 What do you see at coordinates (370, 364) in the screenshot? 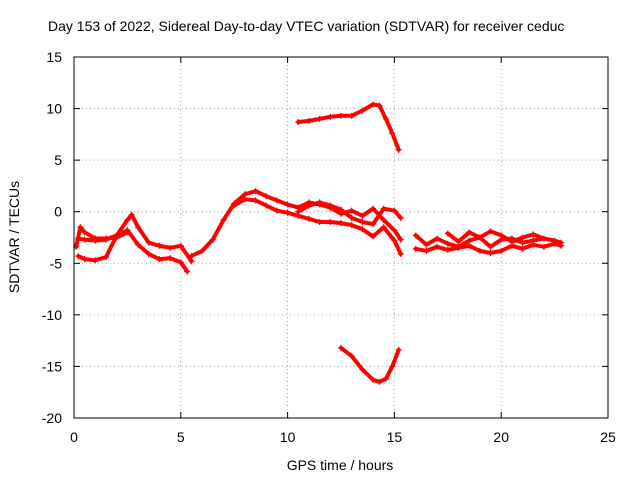
I see `series-track-h` at bounding box center [370, 364].